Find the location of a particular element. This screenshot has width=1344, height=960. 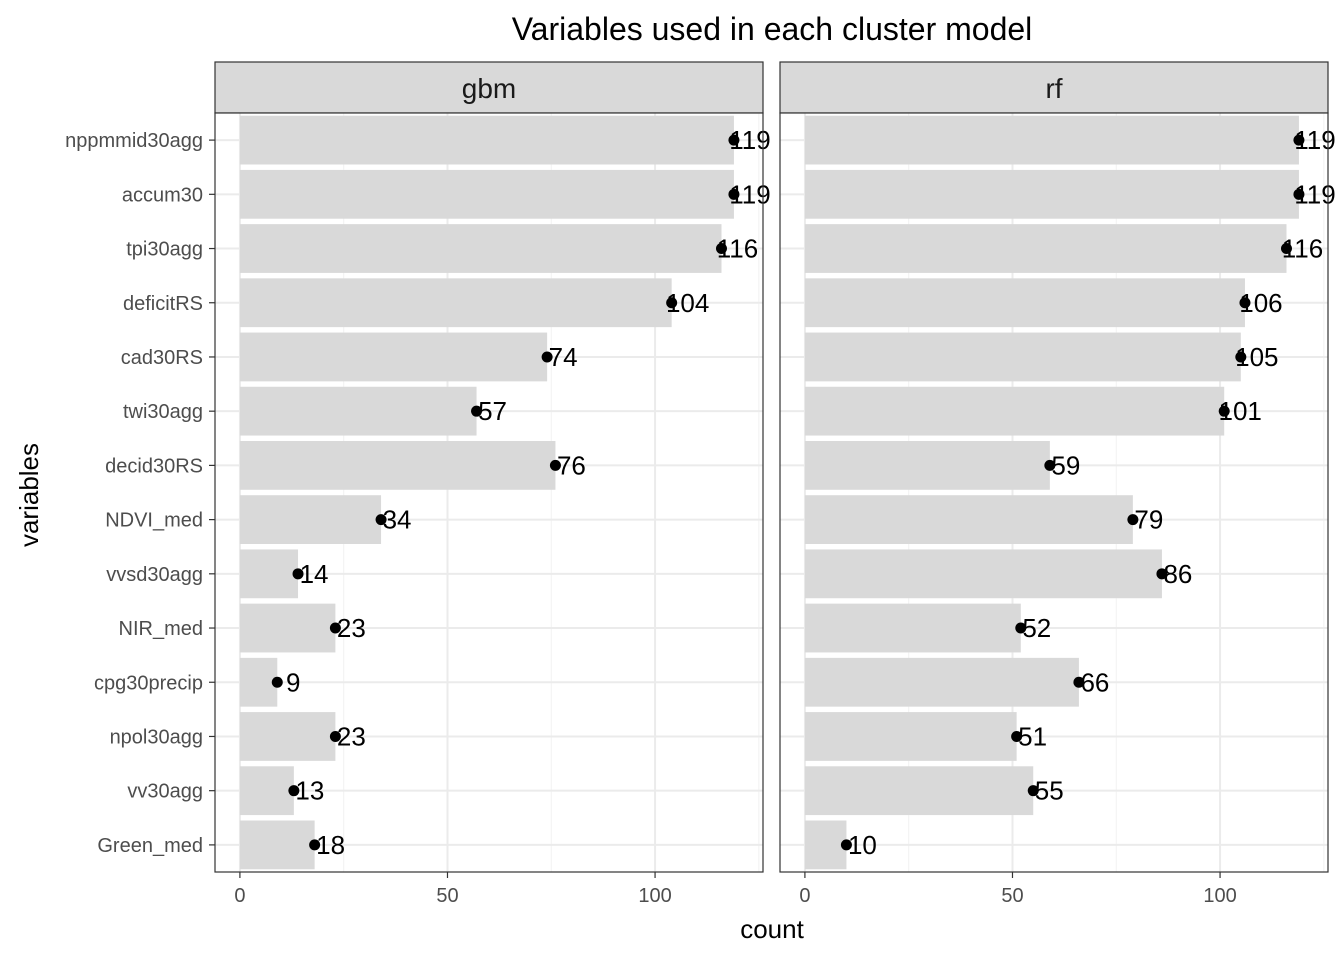

bar-rf-NIR_med is located at coordinates (912, 628).